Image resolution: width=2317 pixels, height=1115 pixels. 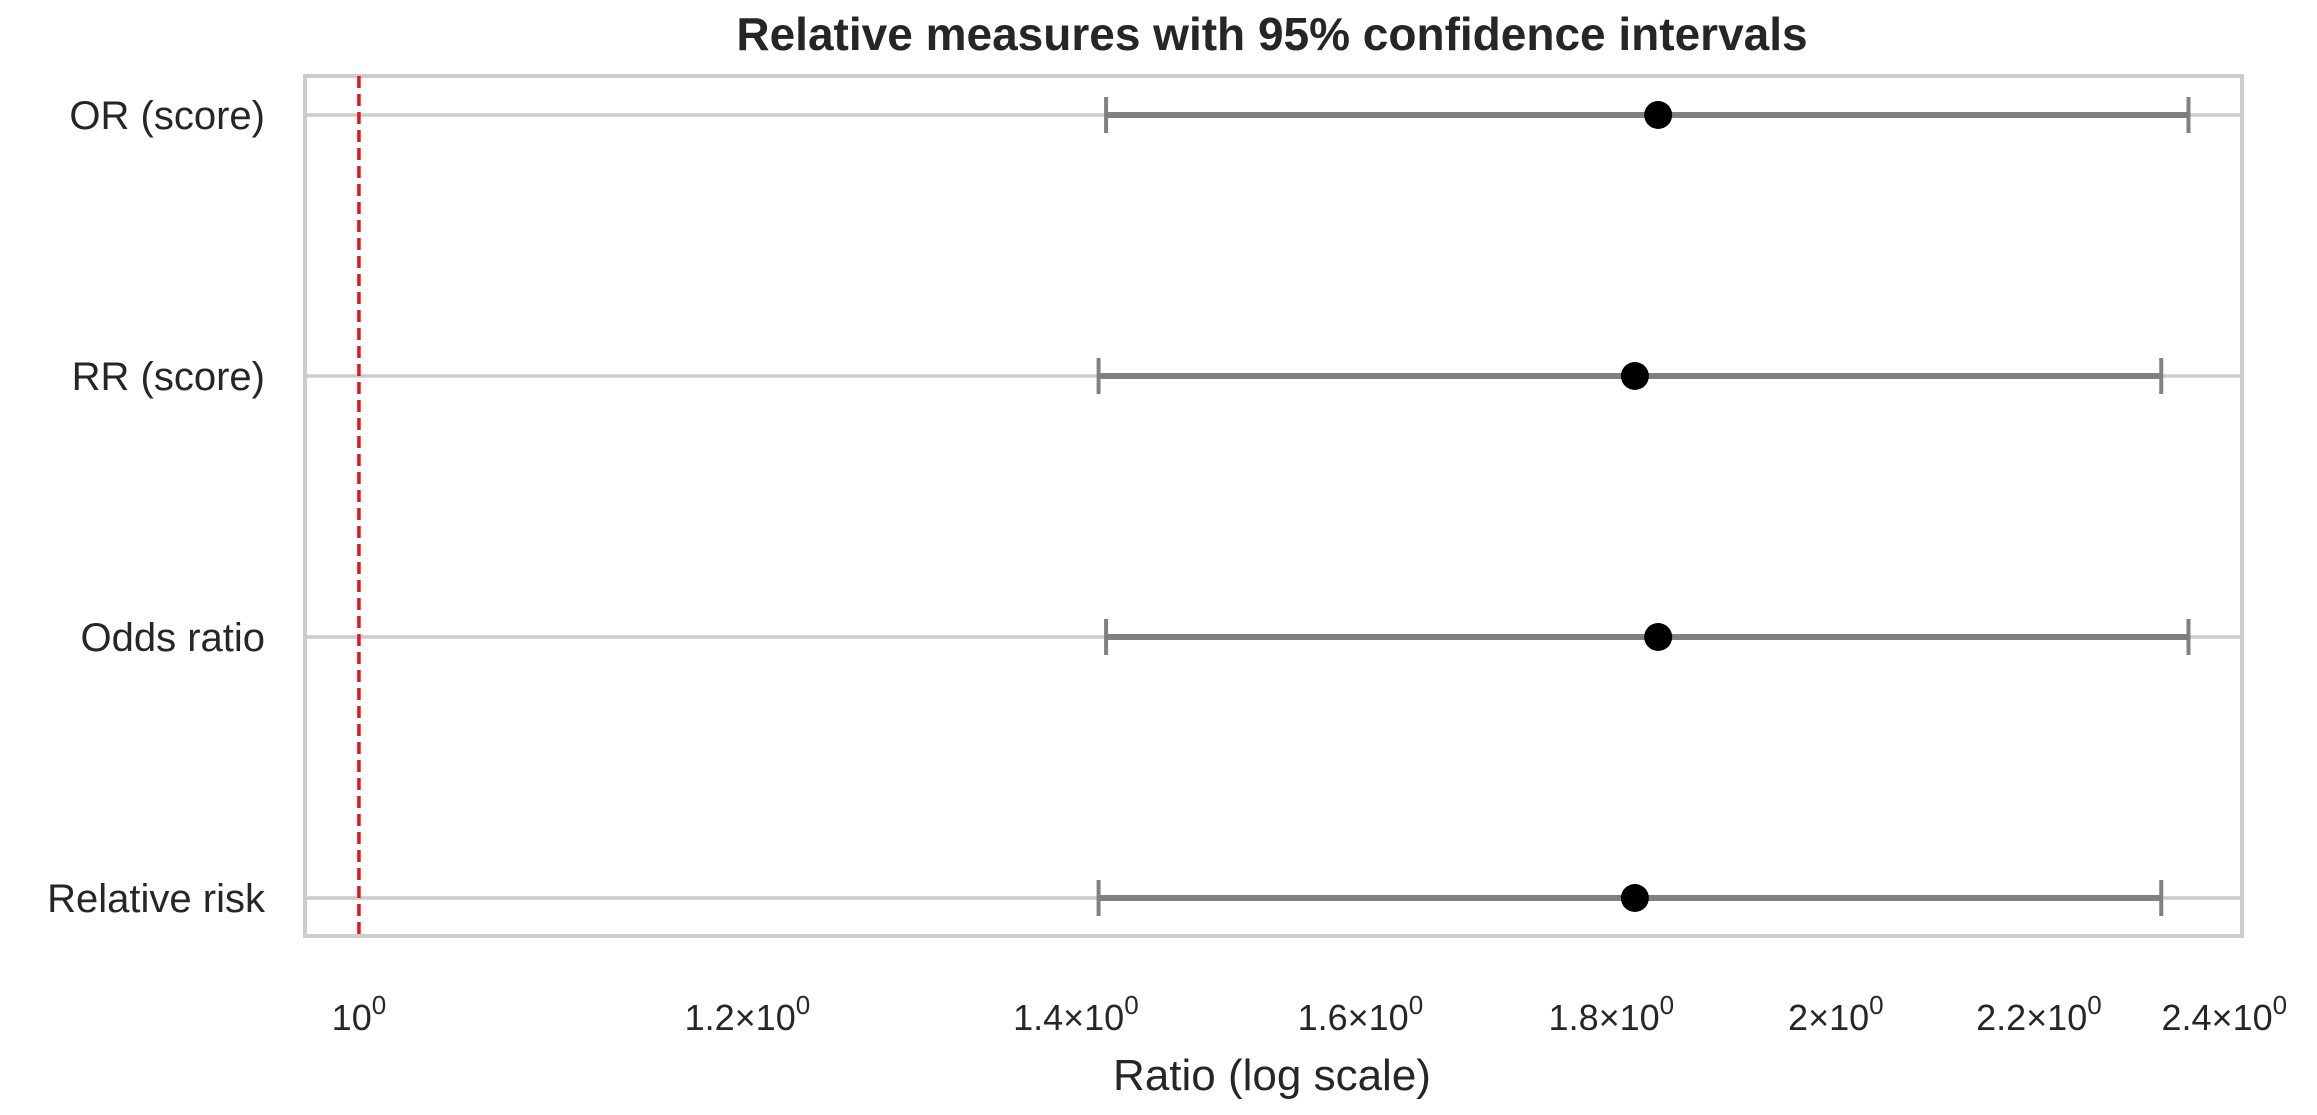 What do you see at coordinates (1272, 1075) in the screenshot?
I see `x-axis-label: Ratio (log scale)` at bounding box center [1272, 1075].